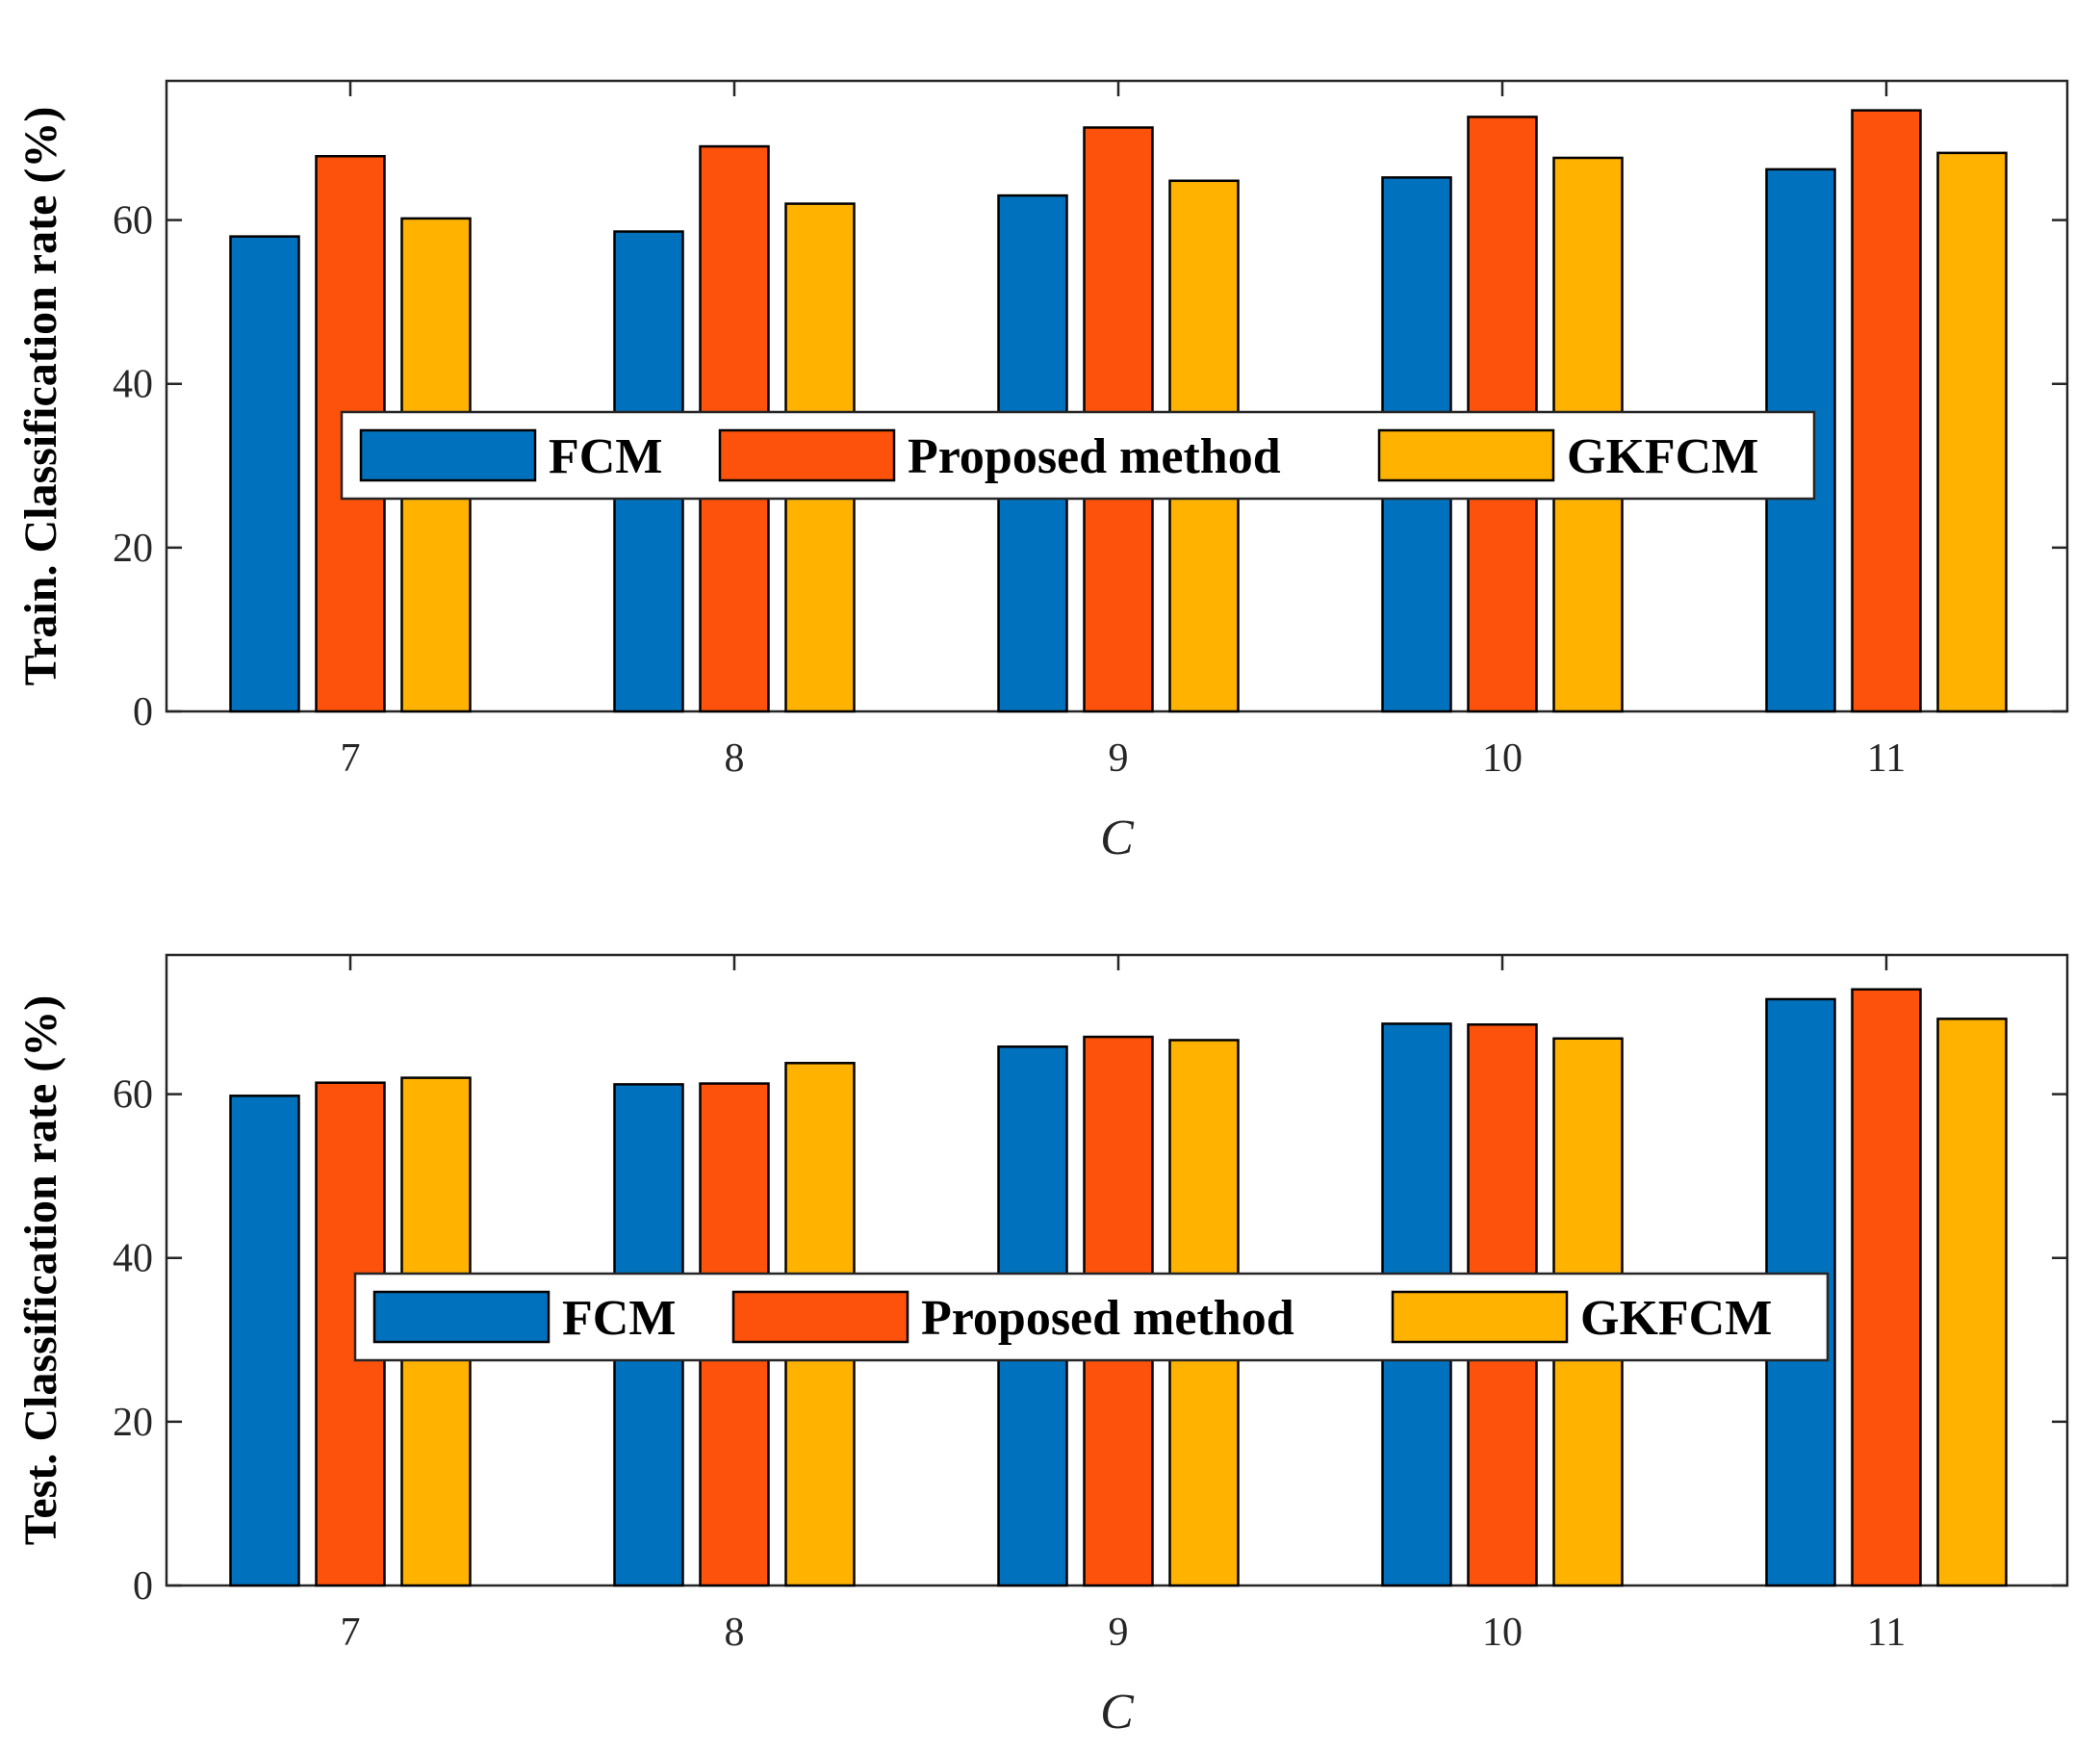 Image resolution: width=2100 pixels, height=1753 pixels. I want to click on y-axis-label: Test. Classification rate (%), so click(40, 1270).